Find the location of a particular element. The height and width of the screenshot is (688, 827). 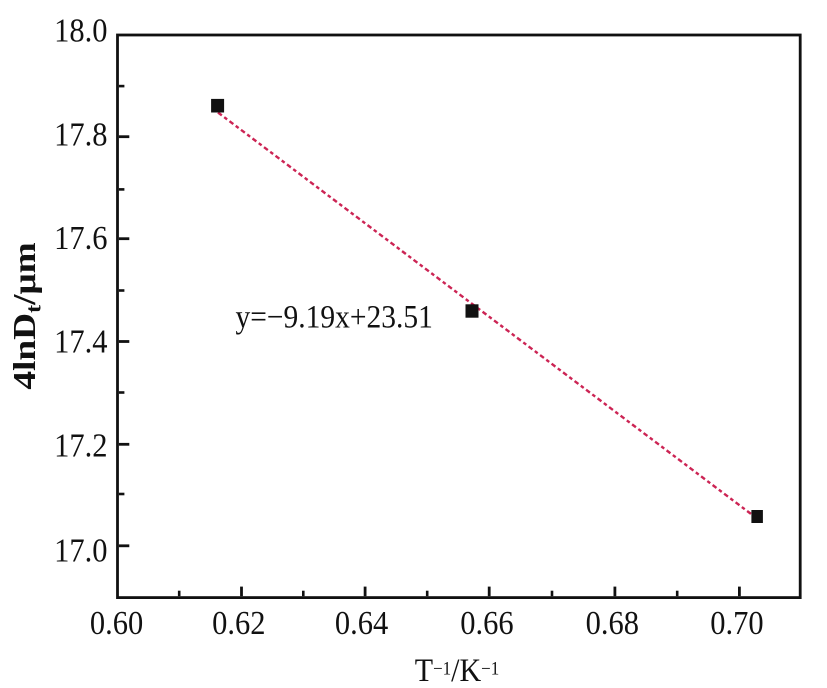

svg-text: 17.8 is located at coordinates (80, 134).